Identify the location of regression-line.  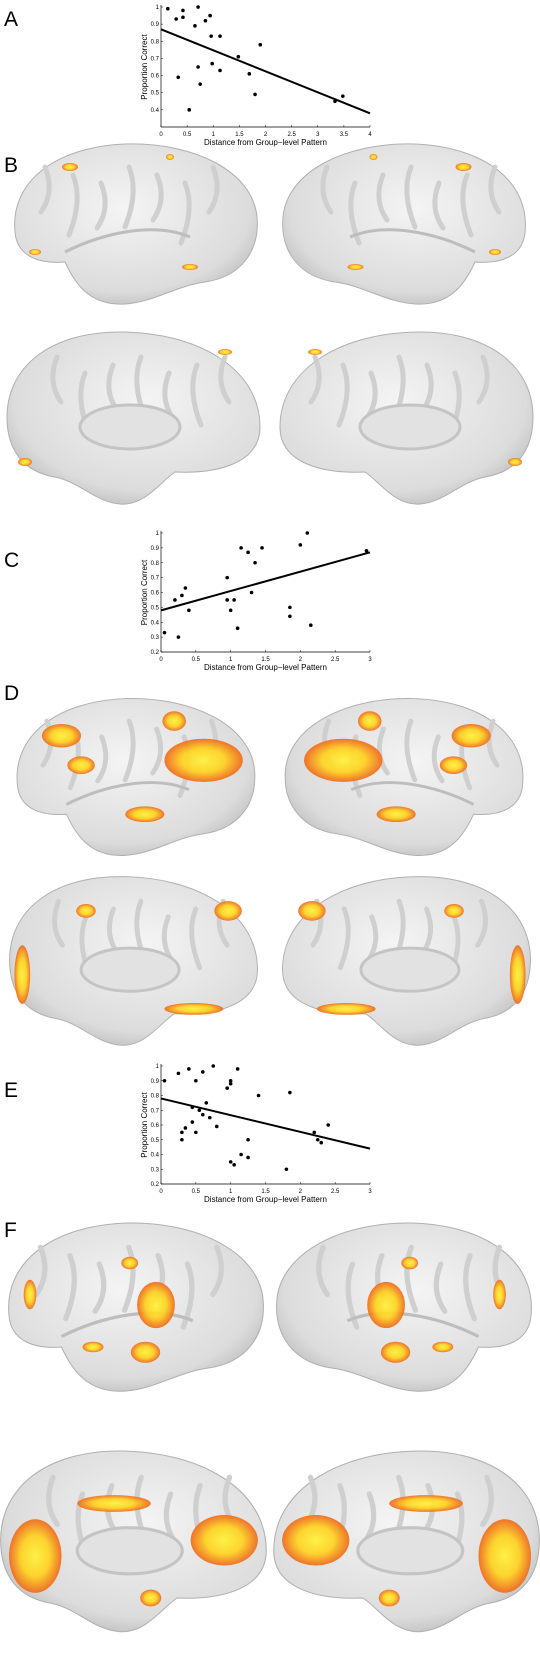
(265, 71).